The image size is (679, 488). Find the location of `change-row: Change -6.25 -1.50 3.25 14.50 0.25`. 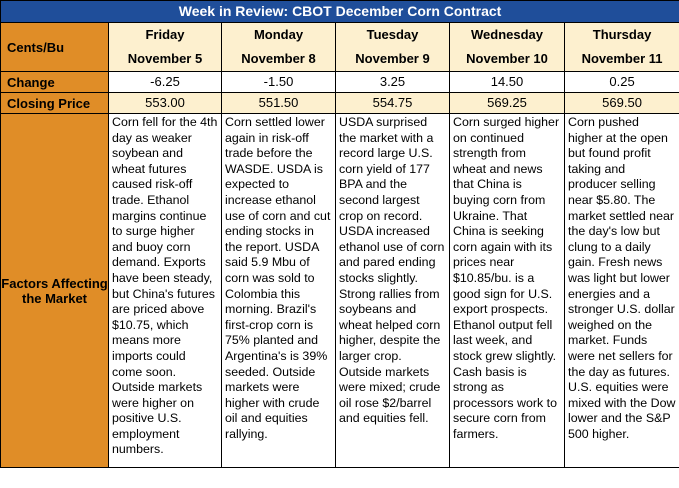

change-row: Change -6.25 -1.50 3.25 14.50 0.25 is located at coordinates (339, 82).